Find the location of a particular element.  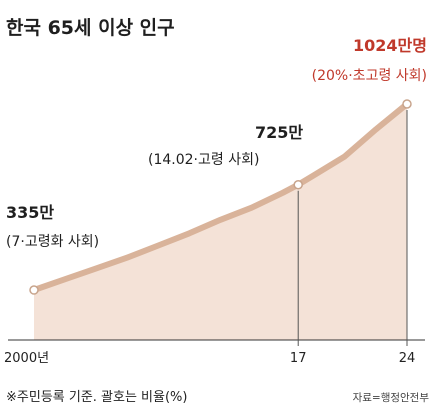

value-label-2000: 335만 is located at coordinates (30, 212).